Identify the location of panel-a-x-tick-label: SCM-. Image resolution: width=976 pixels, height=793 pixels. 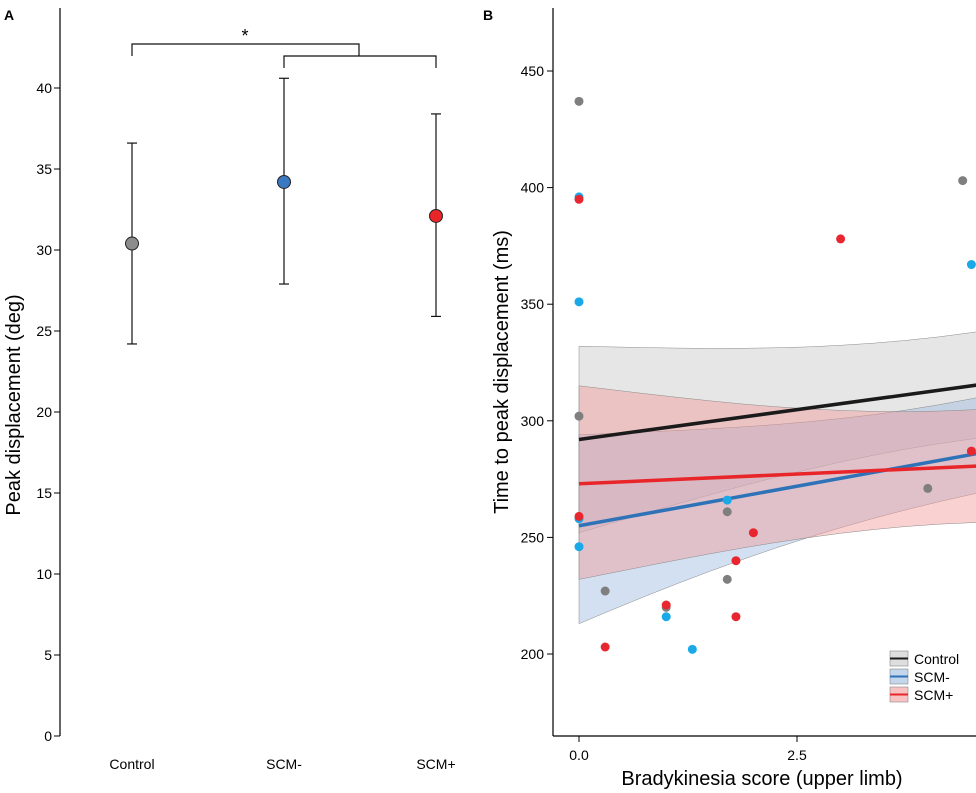
(284, 764).